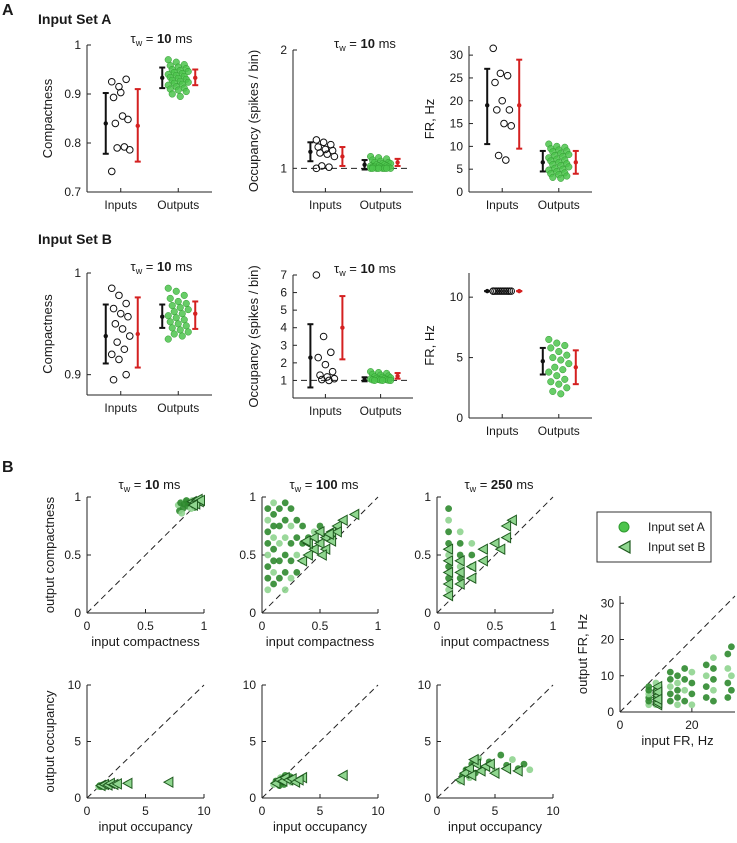 The image size is (737, 843). What do you see at coordinates (429, 345) in the screenshot?
I see `y-axis-label: FR, Hz` at bounding box center [429, 345].